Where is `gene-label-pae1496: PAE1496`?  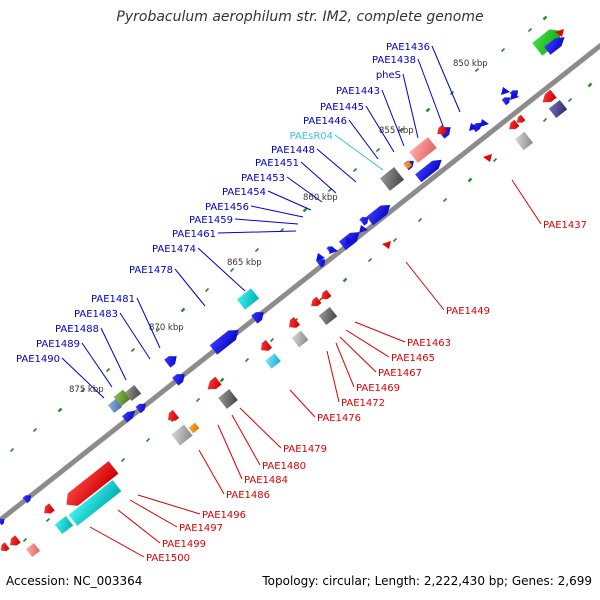 gene-label-pae1496: PAE1496 is located at coordinates (224, 515).